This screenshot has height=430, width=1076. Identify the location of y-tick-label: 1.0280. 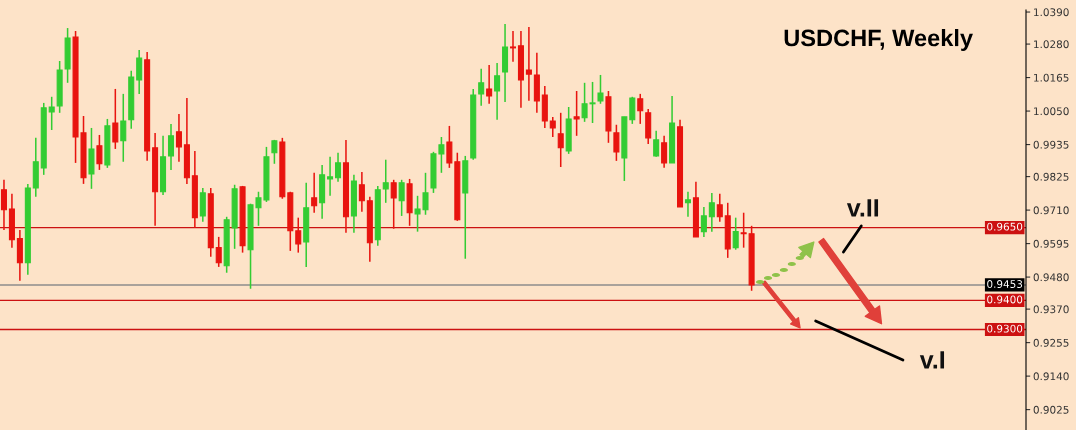
(1051, 44).